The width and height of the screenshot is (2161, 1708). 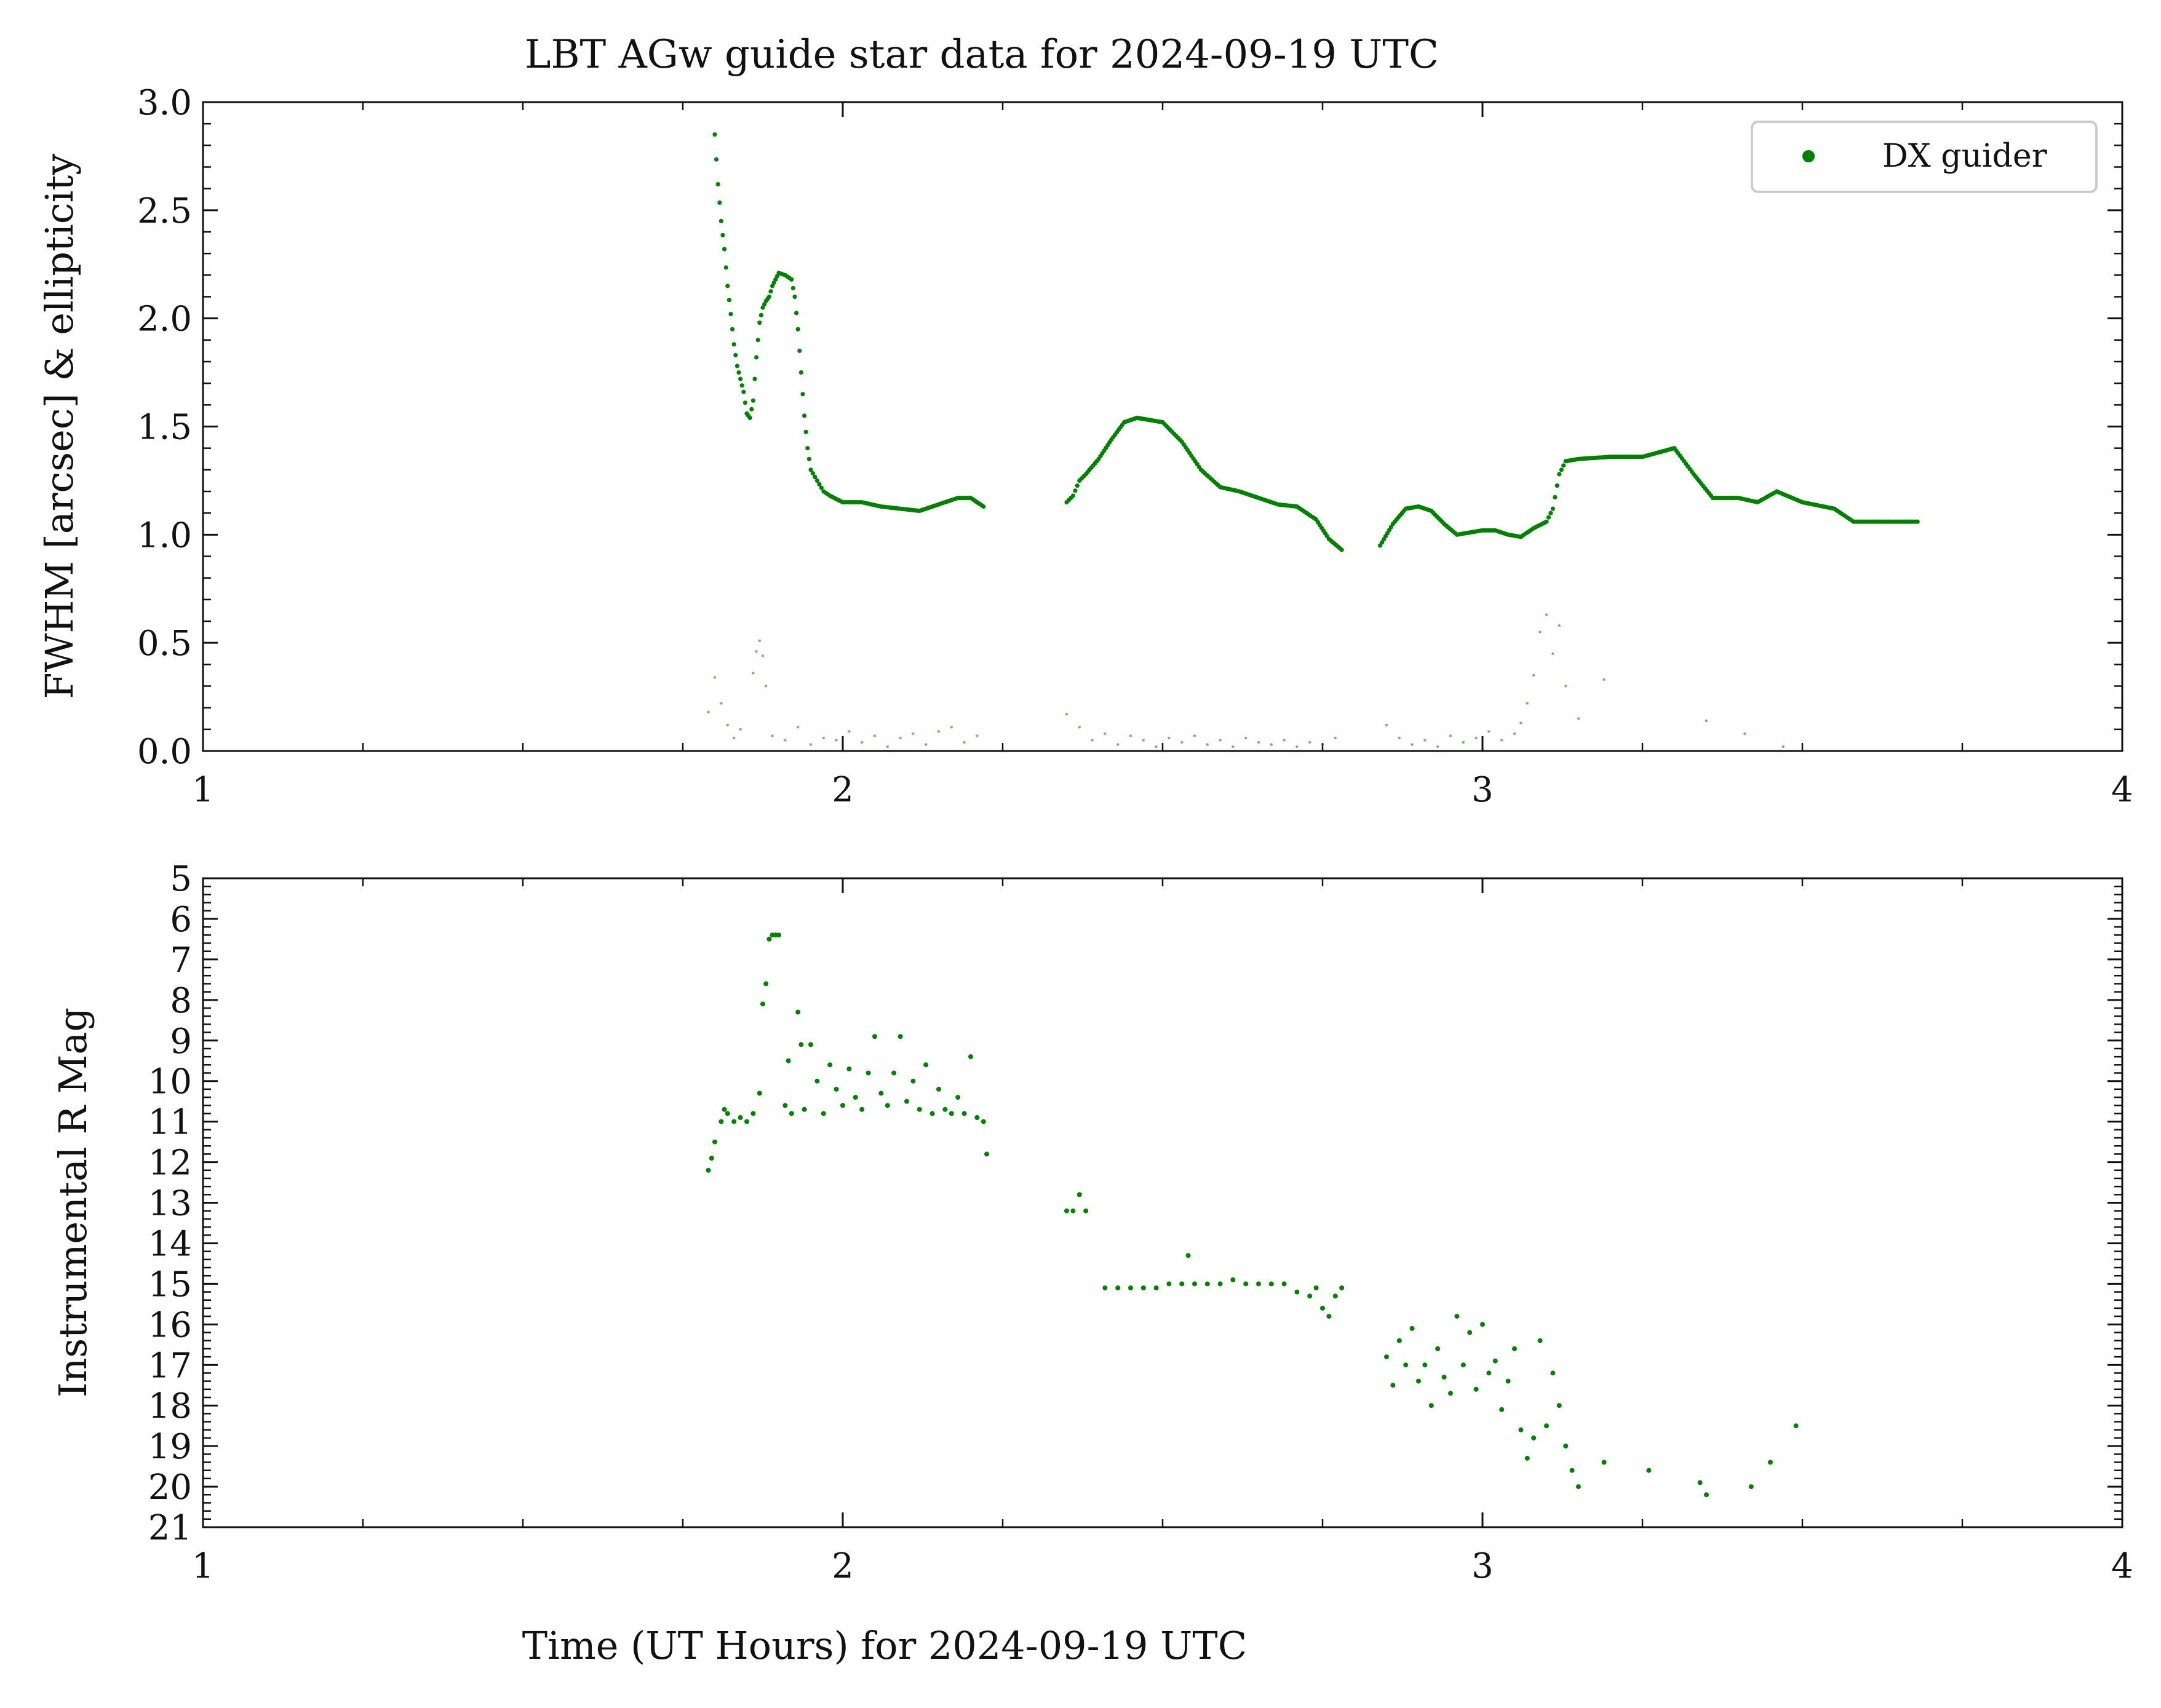 I want to click on legend-label: DX guider, so click(x=1965, y=156).